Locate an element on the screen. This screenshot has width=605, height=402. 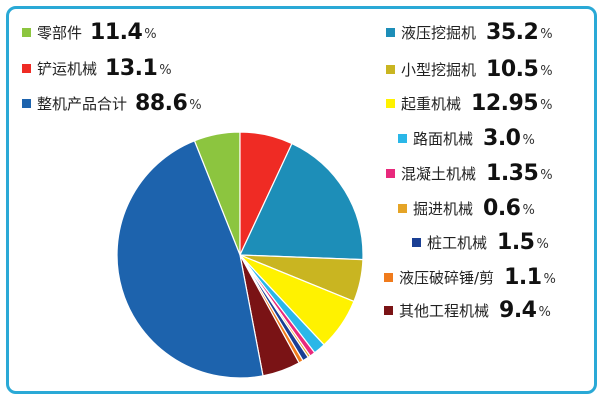
legend-value: 11.4 is located at coordinates (116, 32).